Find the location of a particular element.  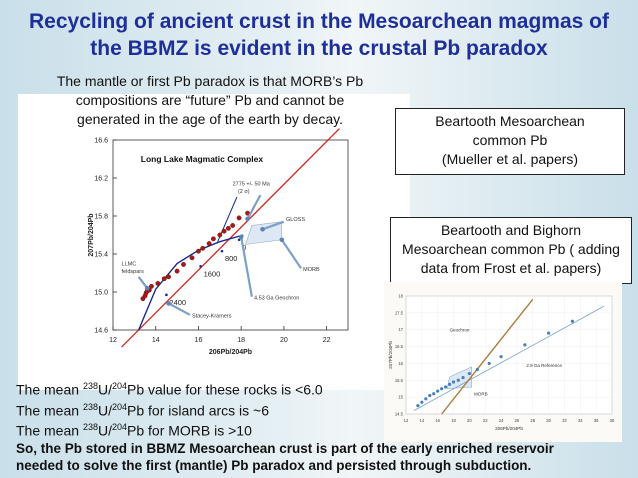

y-axis-label: 207Pb/204Pb is located at coordinates (91, 234).